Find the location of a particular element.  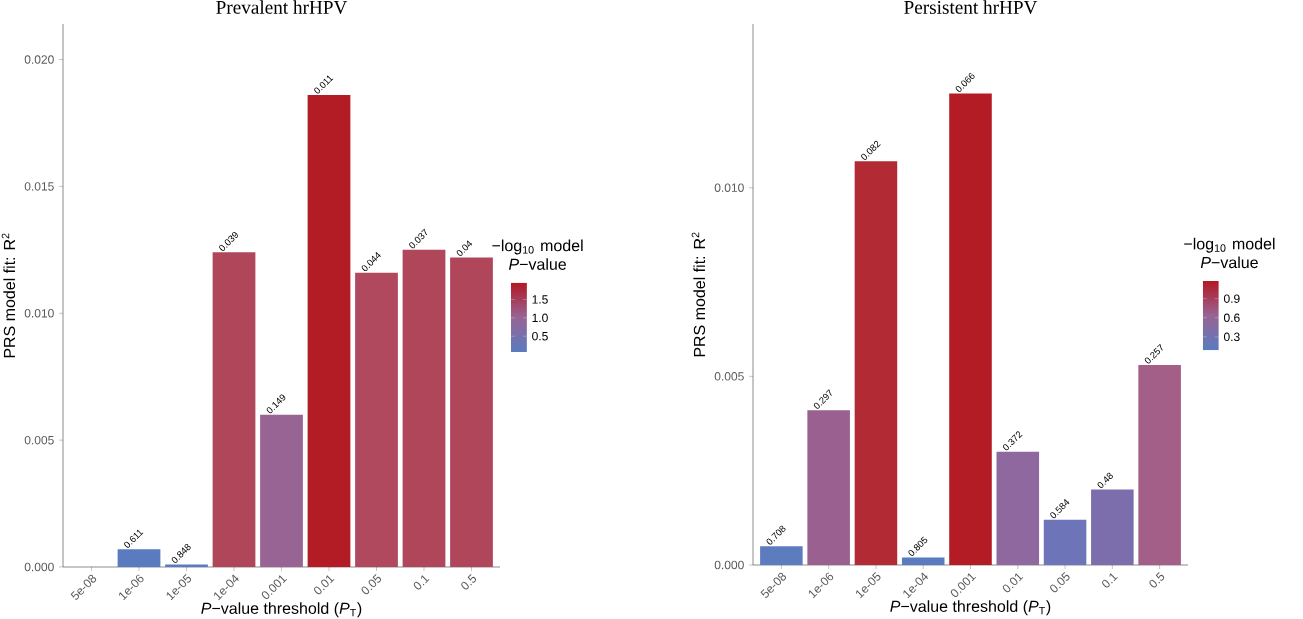

color-bar-label: 1.5 is located at coordinates (540, 299).